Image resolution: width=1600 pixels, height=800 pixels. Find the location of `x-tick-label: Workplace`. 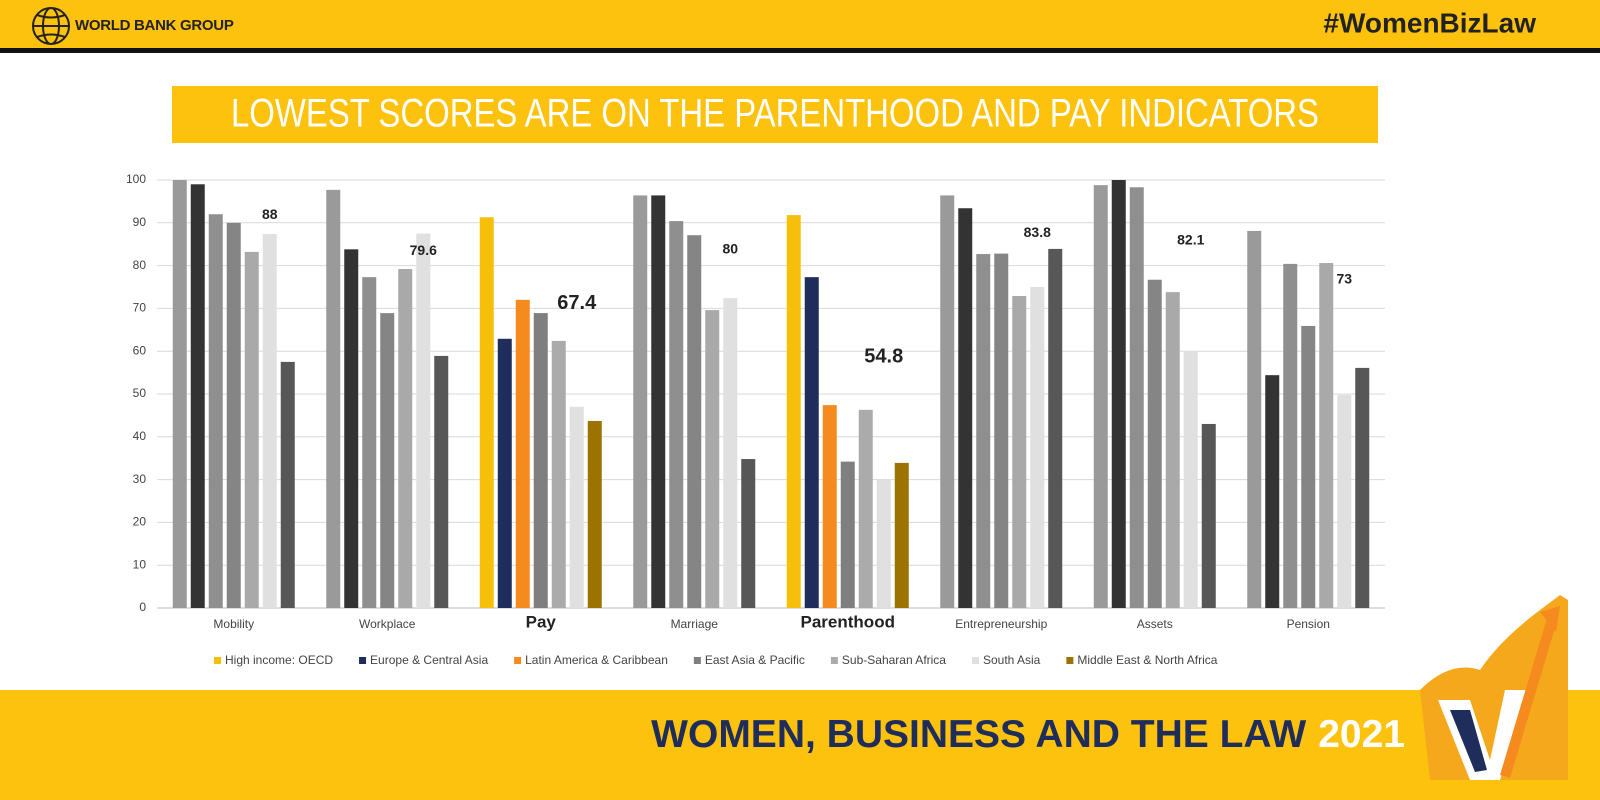

x-tick-label: Workplace is located at coordinates (387, 624).